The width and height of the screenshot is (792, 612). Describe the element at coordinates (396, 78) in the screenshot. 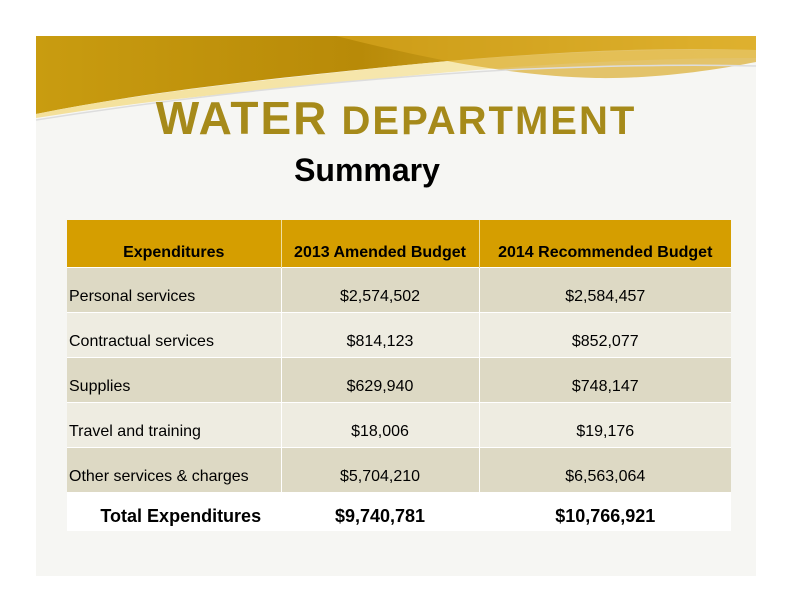

I see `decorative-swoosh-banner` at that location.